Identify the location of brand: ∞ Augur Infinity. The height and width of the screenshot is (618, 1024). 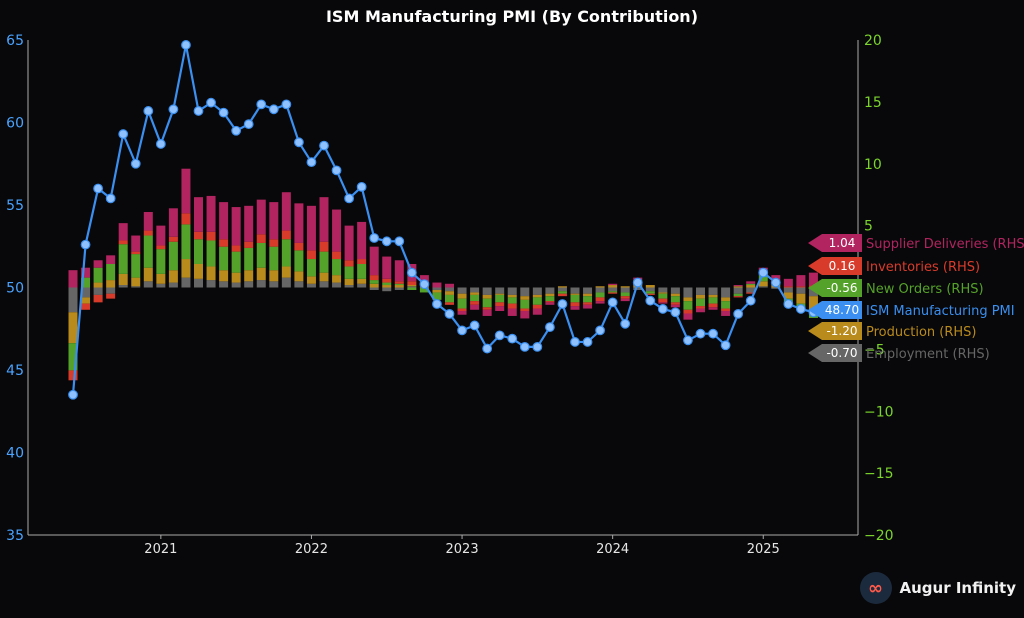
(937, 588).